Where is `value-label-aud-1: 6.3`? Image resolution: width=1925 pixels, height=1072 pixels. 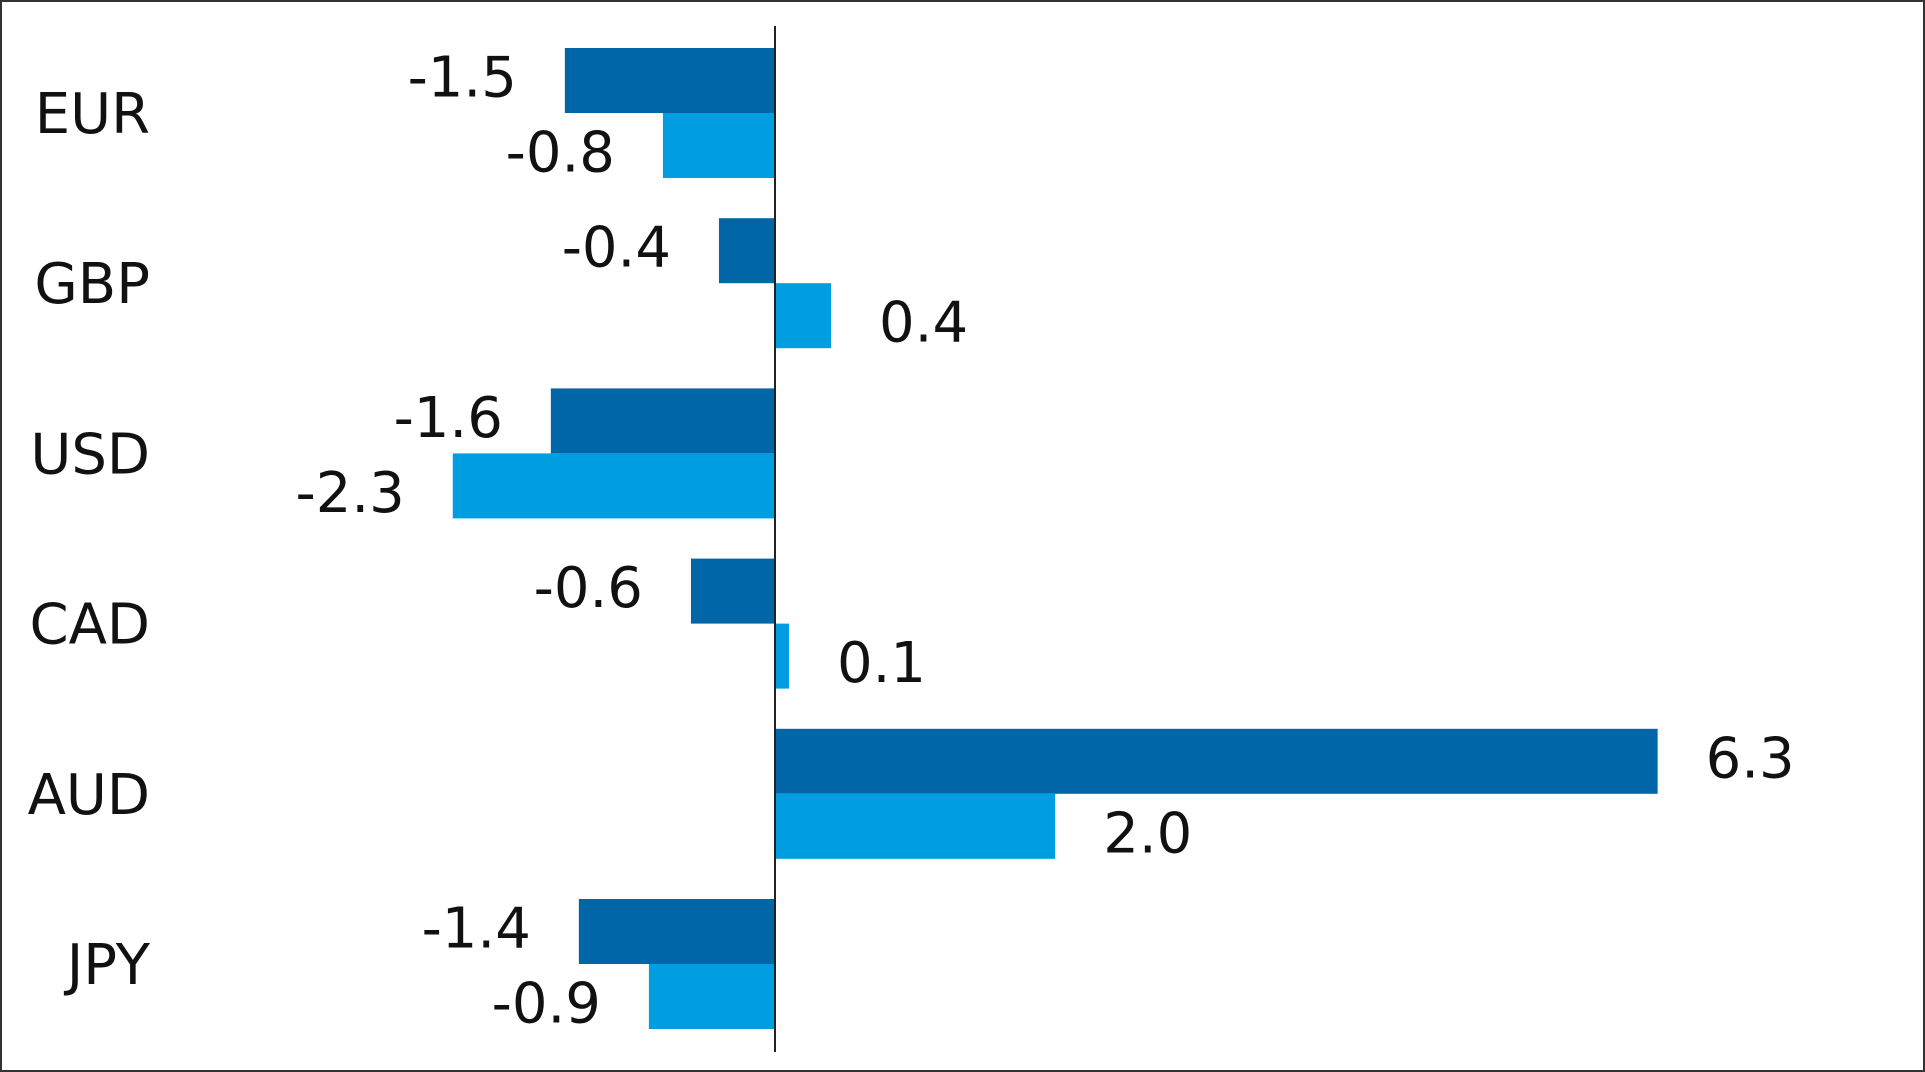 value-label-aud-1: 6.3 is located at coordinates (1750, 758).